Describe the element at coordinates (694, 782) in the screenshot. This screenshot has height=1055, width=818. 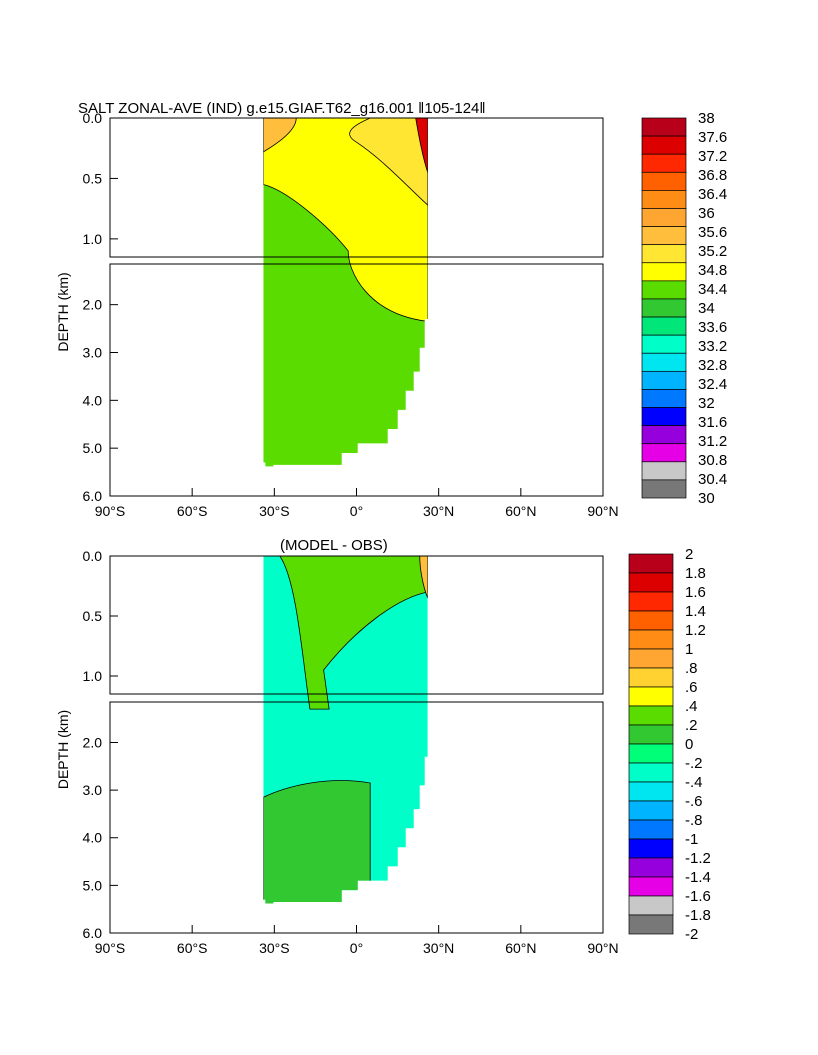
I see `colorbar-label: -.4` at that location.